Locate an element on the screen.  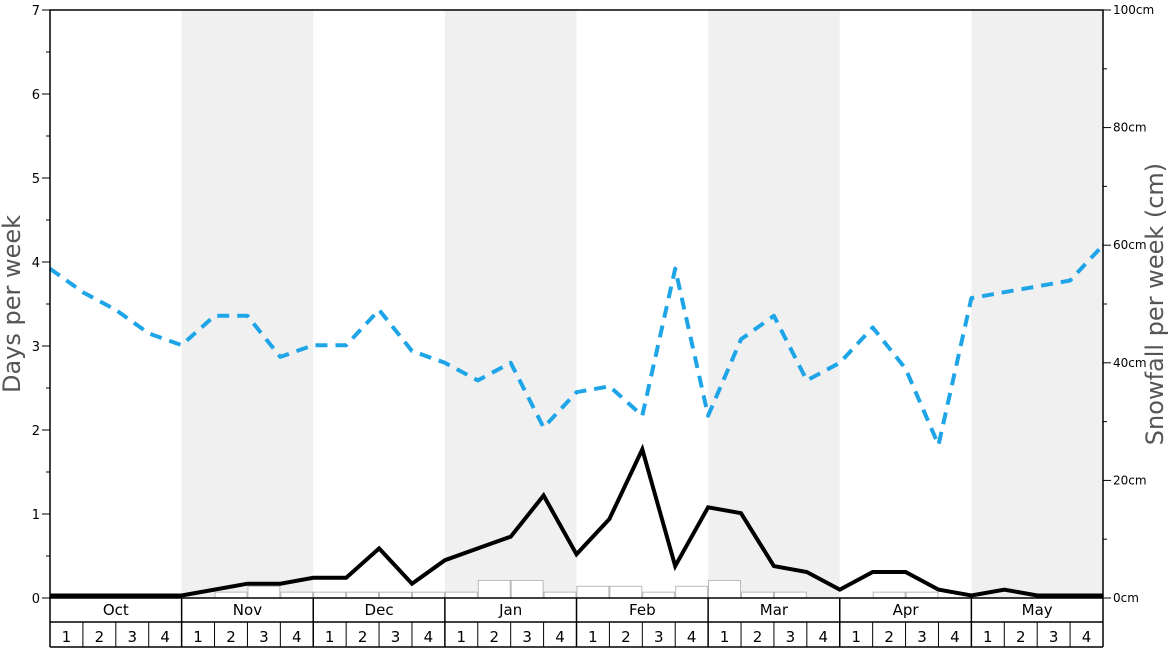
left-axis-title: Days per week is located at coordinates (13, 304).